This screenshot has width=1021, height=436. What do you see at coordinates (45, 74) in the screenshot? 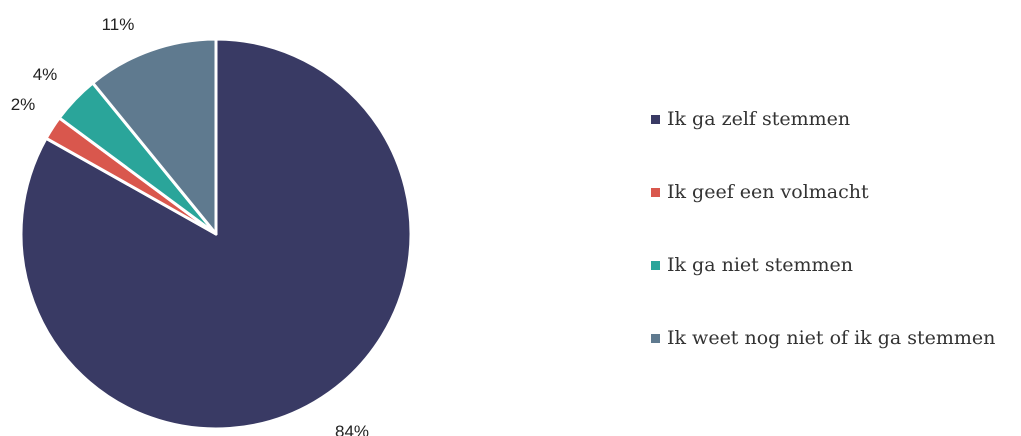
I see `slice-value-label-3: 4%` at bounding box center [45, 74].